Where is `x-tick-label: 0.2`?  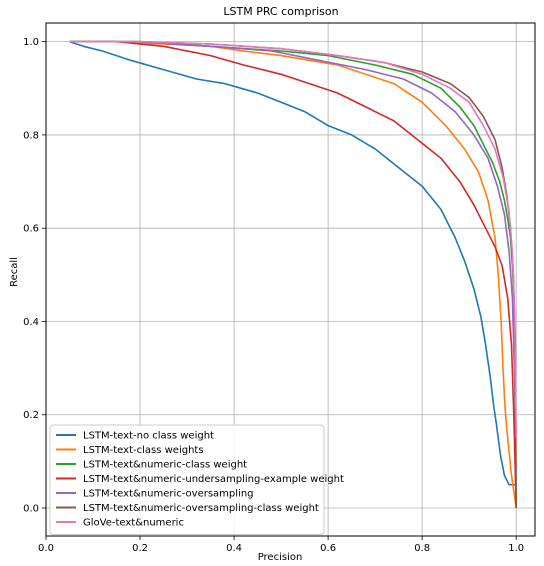
x-tick-label: 0.2 is located at coordinates (140, 548).